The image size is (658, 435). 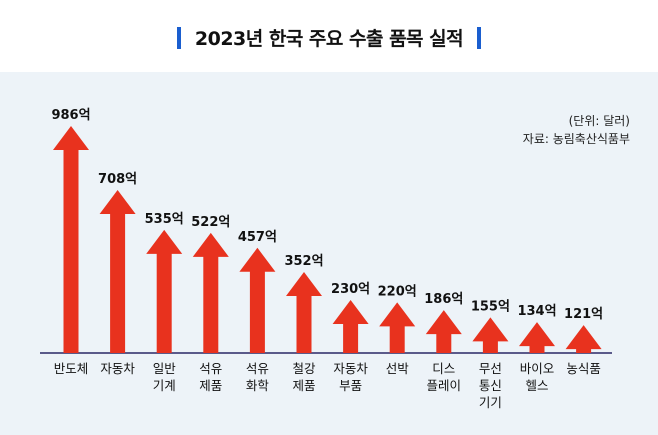 What do you see at coordinates (536, 385) in the screenshot?
I see `category-label-10-1: 헬스` at bounding box center [536, 385].